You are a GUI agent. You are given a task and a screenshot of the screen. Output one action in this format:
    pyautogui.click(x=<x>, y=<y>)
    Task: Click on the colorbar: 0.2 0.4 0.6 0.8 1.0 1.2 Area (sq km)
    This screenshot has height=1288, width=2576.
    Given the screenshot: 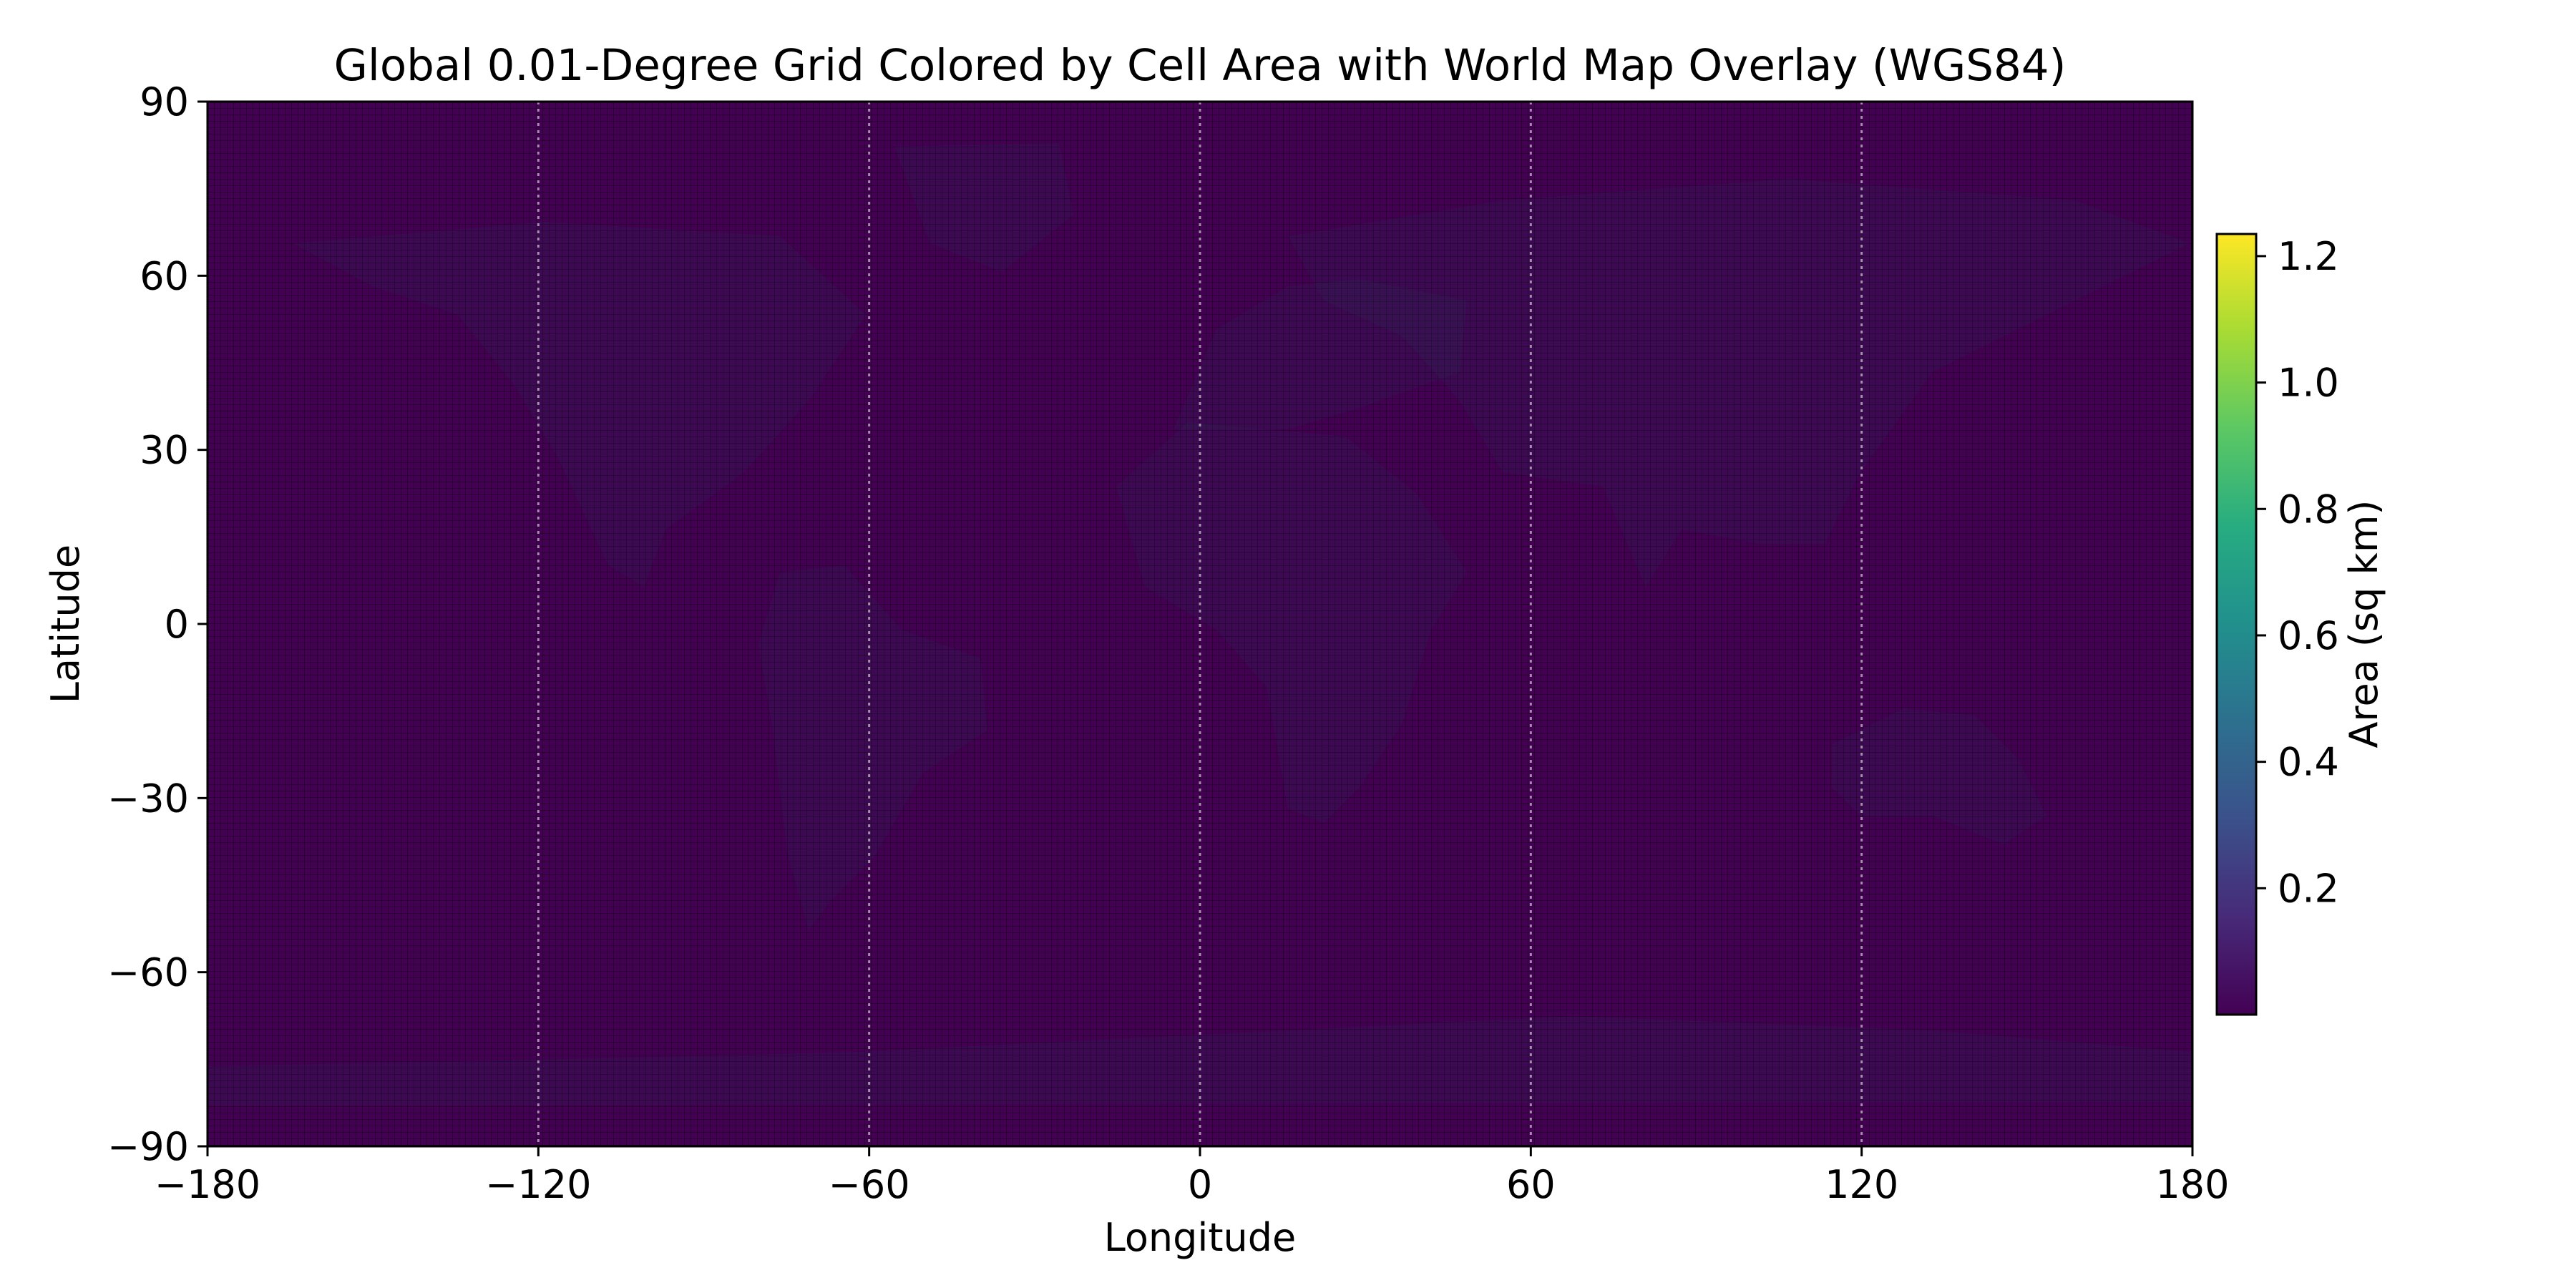 What is the action you would take?
    pyautogui.click(x=2300, y=624)
    